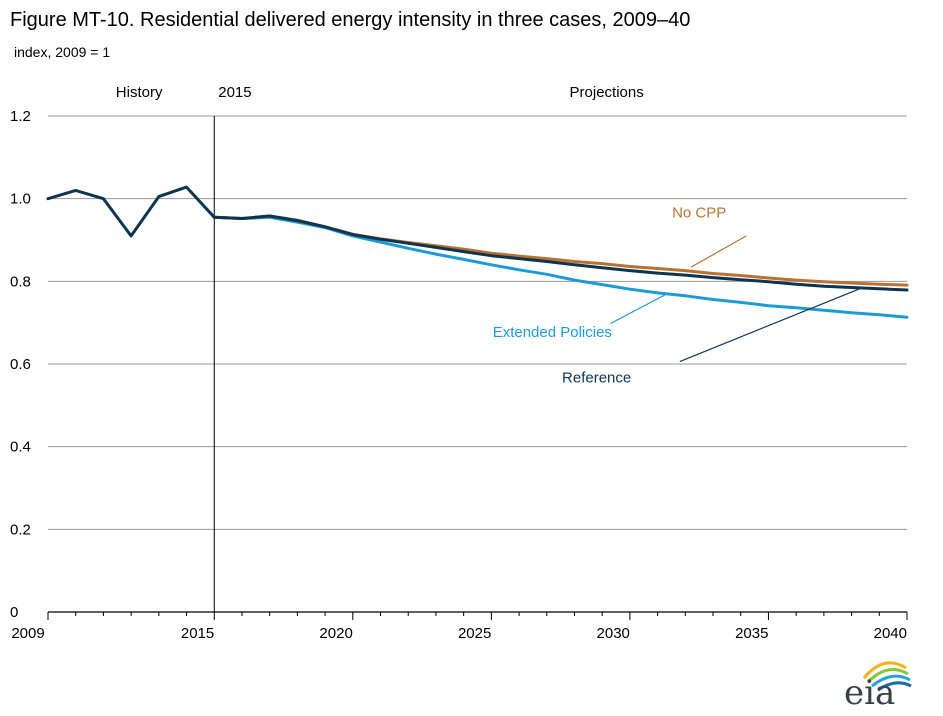 The height and width of the screenshot is (716, 943). Describe the element at coordinates (869, 693) in the screenshot. I see `eia-logo-text: eia` at that location.